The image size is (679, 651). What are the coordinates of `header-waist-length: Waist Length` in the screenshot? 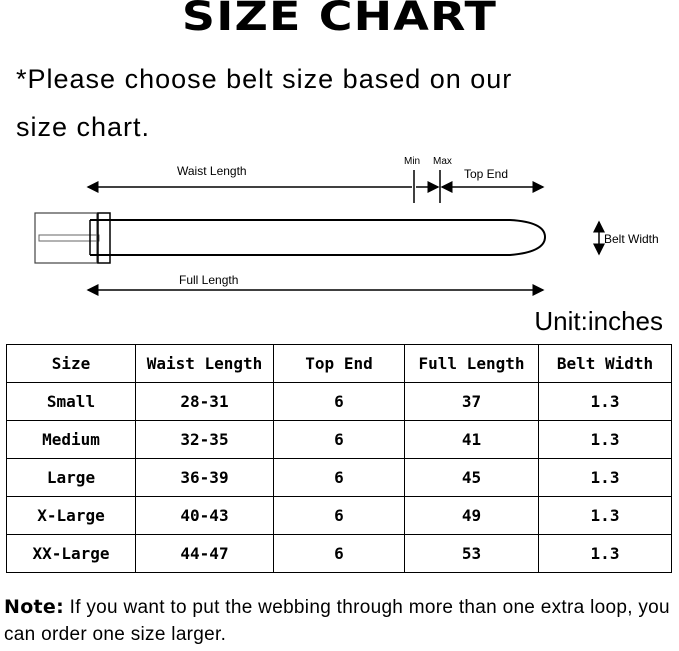 It's located at (204, 363).